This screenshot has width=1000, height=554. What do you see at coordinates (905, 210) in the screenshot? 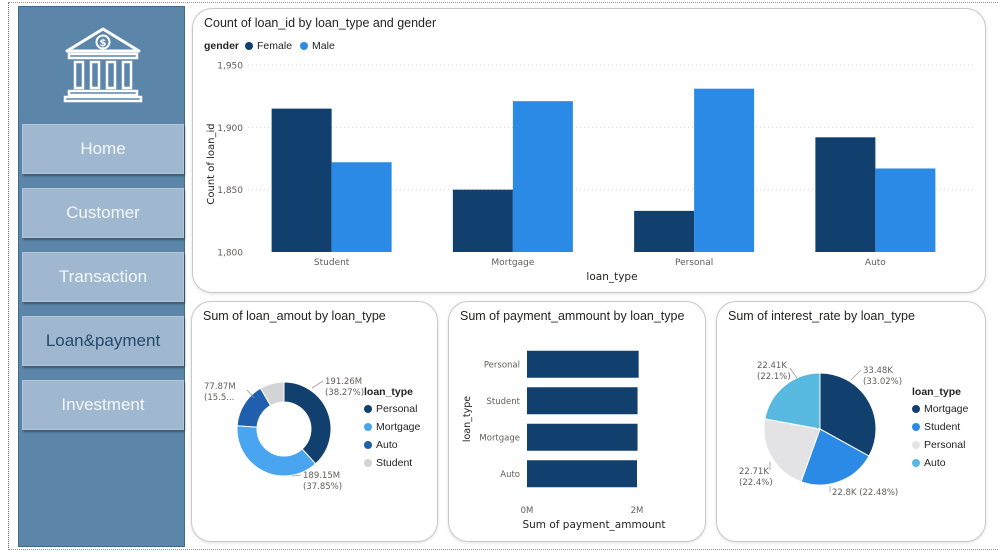
I see `bar-male-auto` at bounding box center [905, 210].